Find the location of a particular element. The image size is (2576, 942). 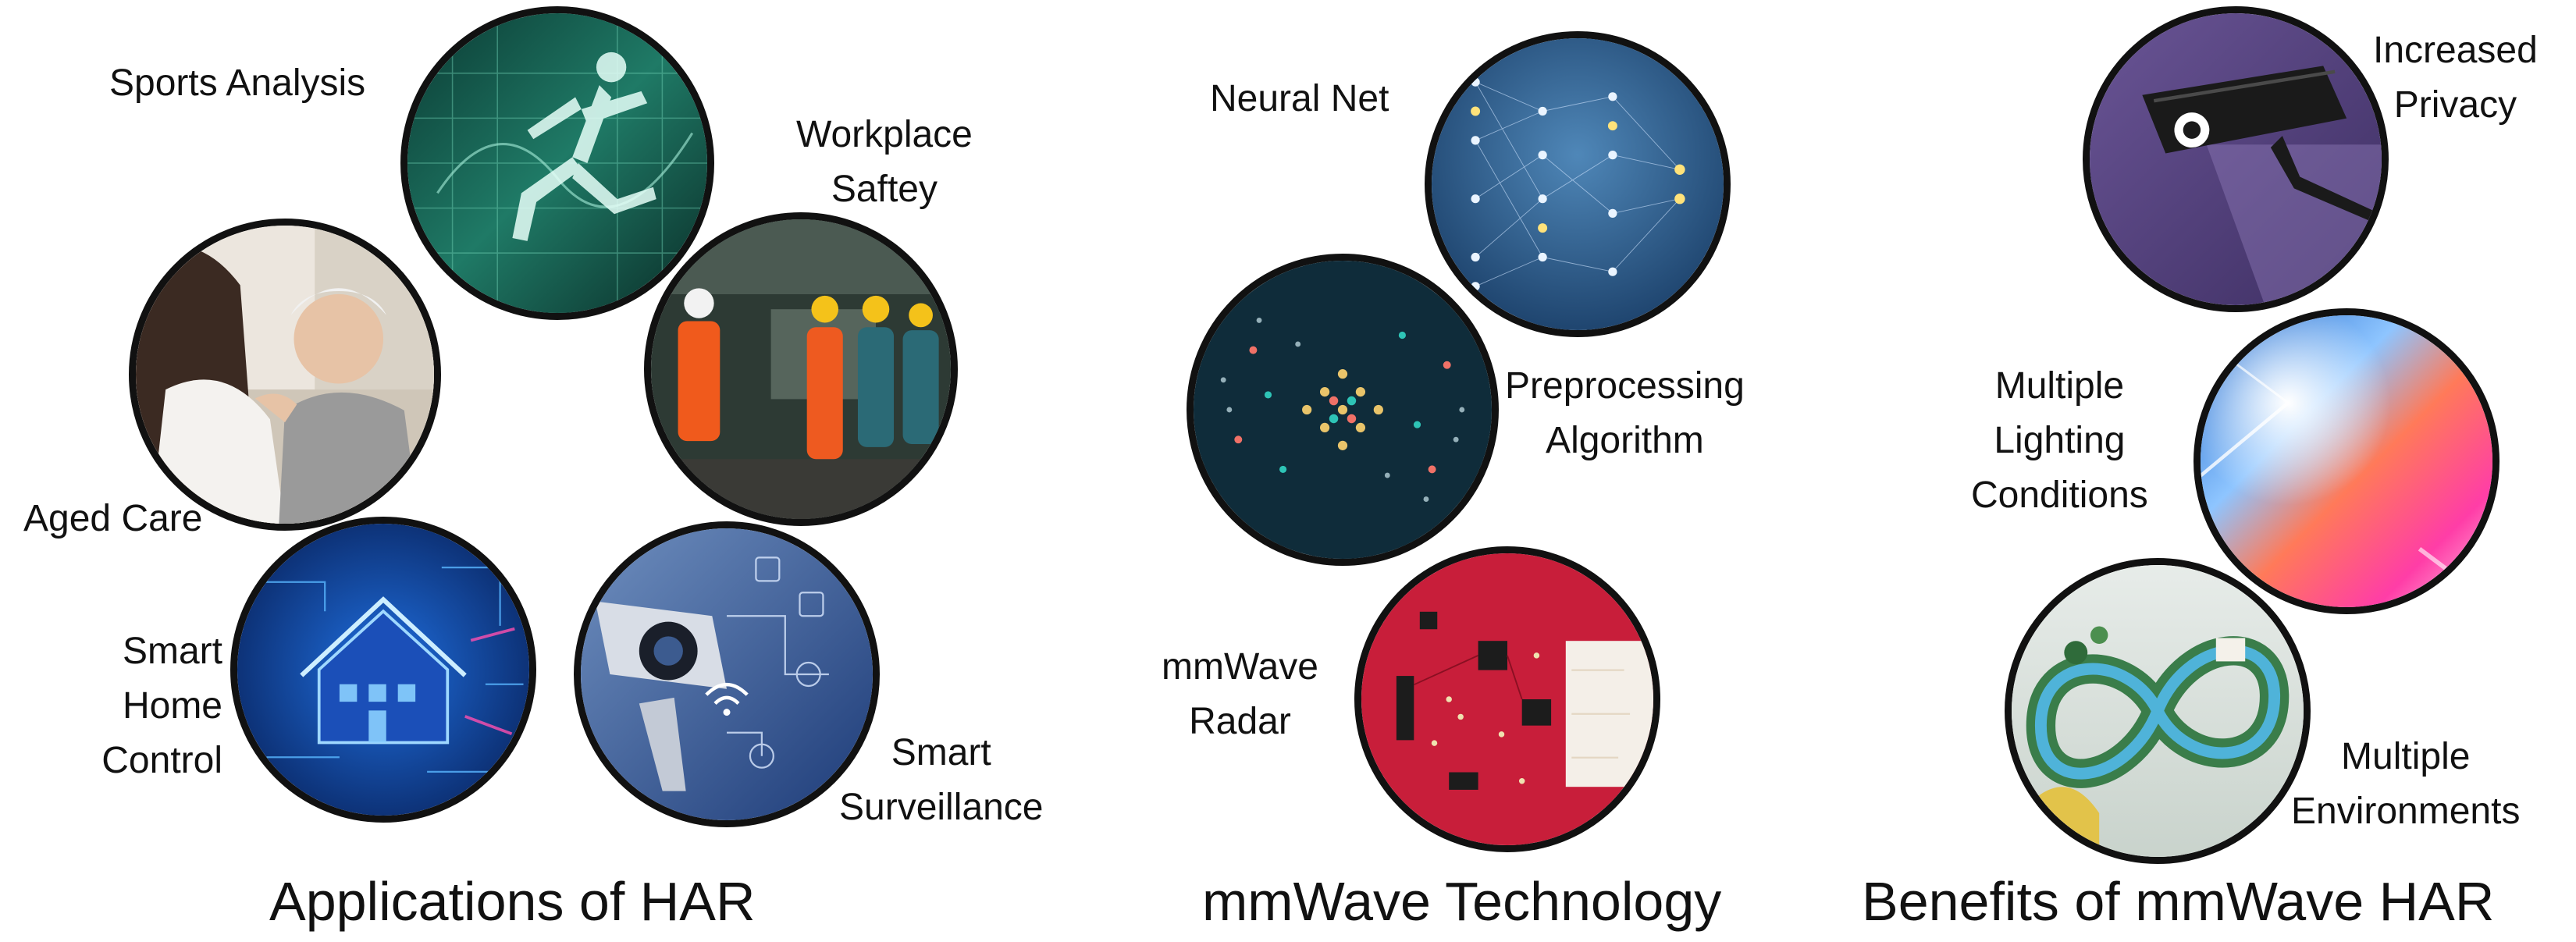

multiple-environments-image is located at coordinates (2158, 711).